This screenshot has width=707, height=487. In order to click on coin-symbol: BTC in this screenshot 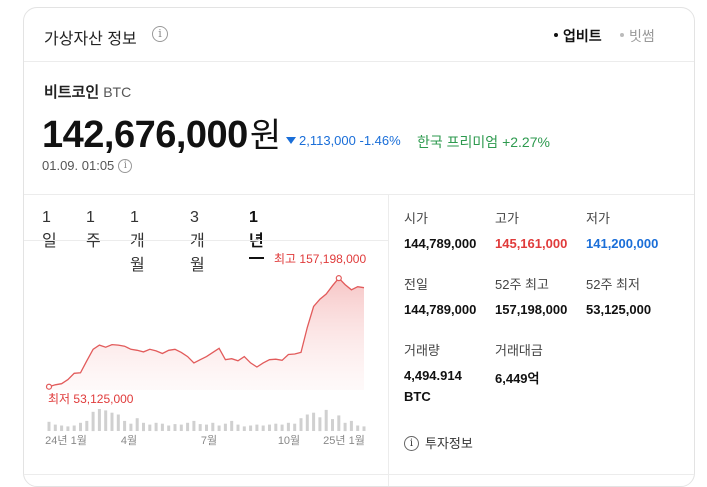, I will do `click(117, 92)`.